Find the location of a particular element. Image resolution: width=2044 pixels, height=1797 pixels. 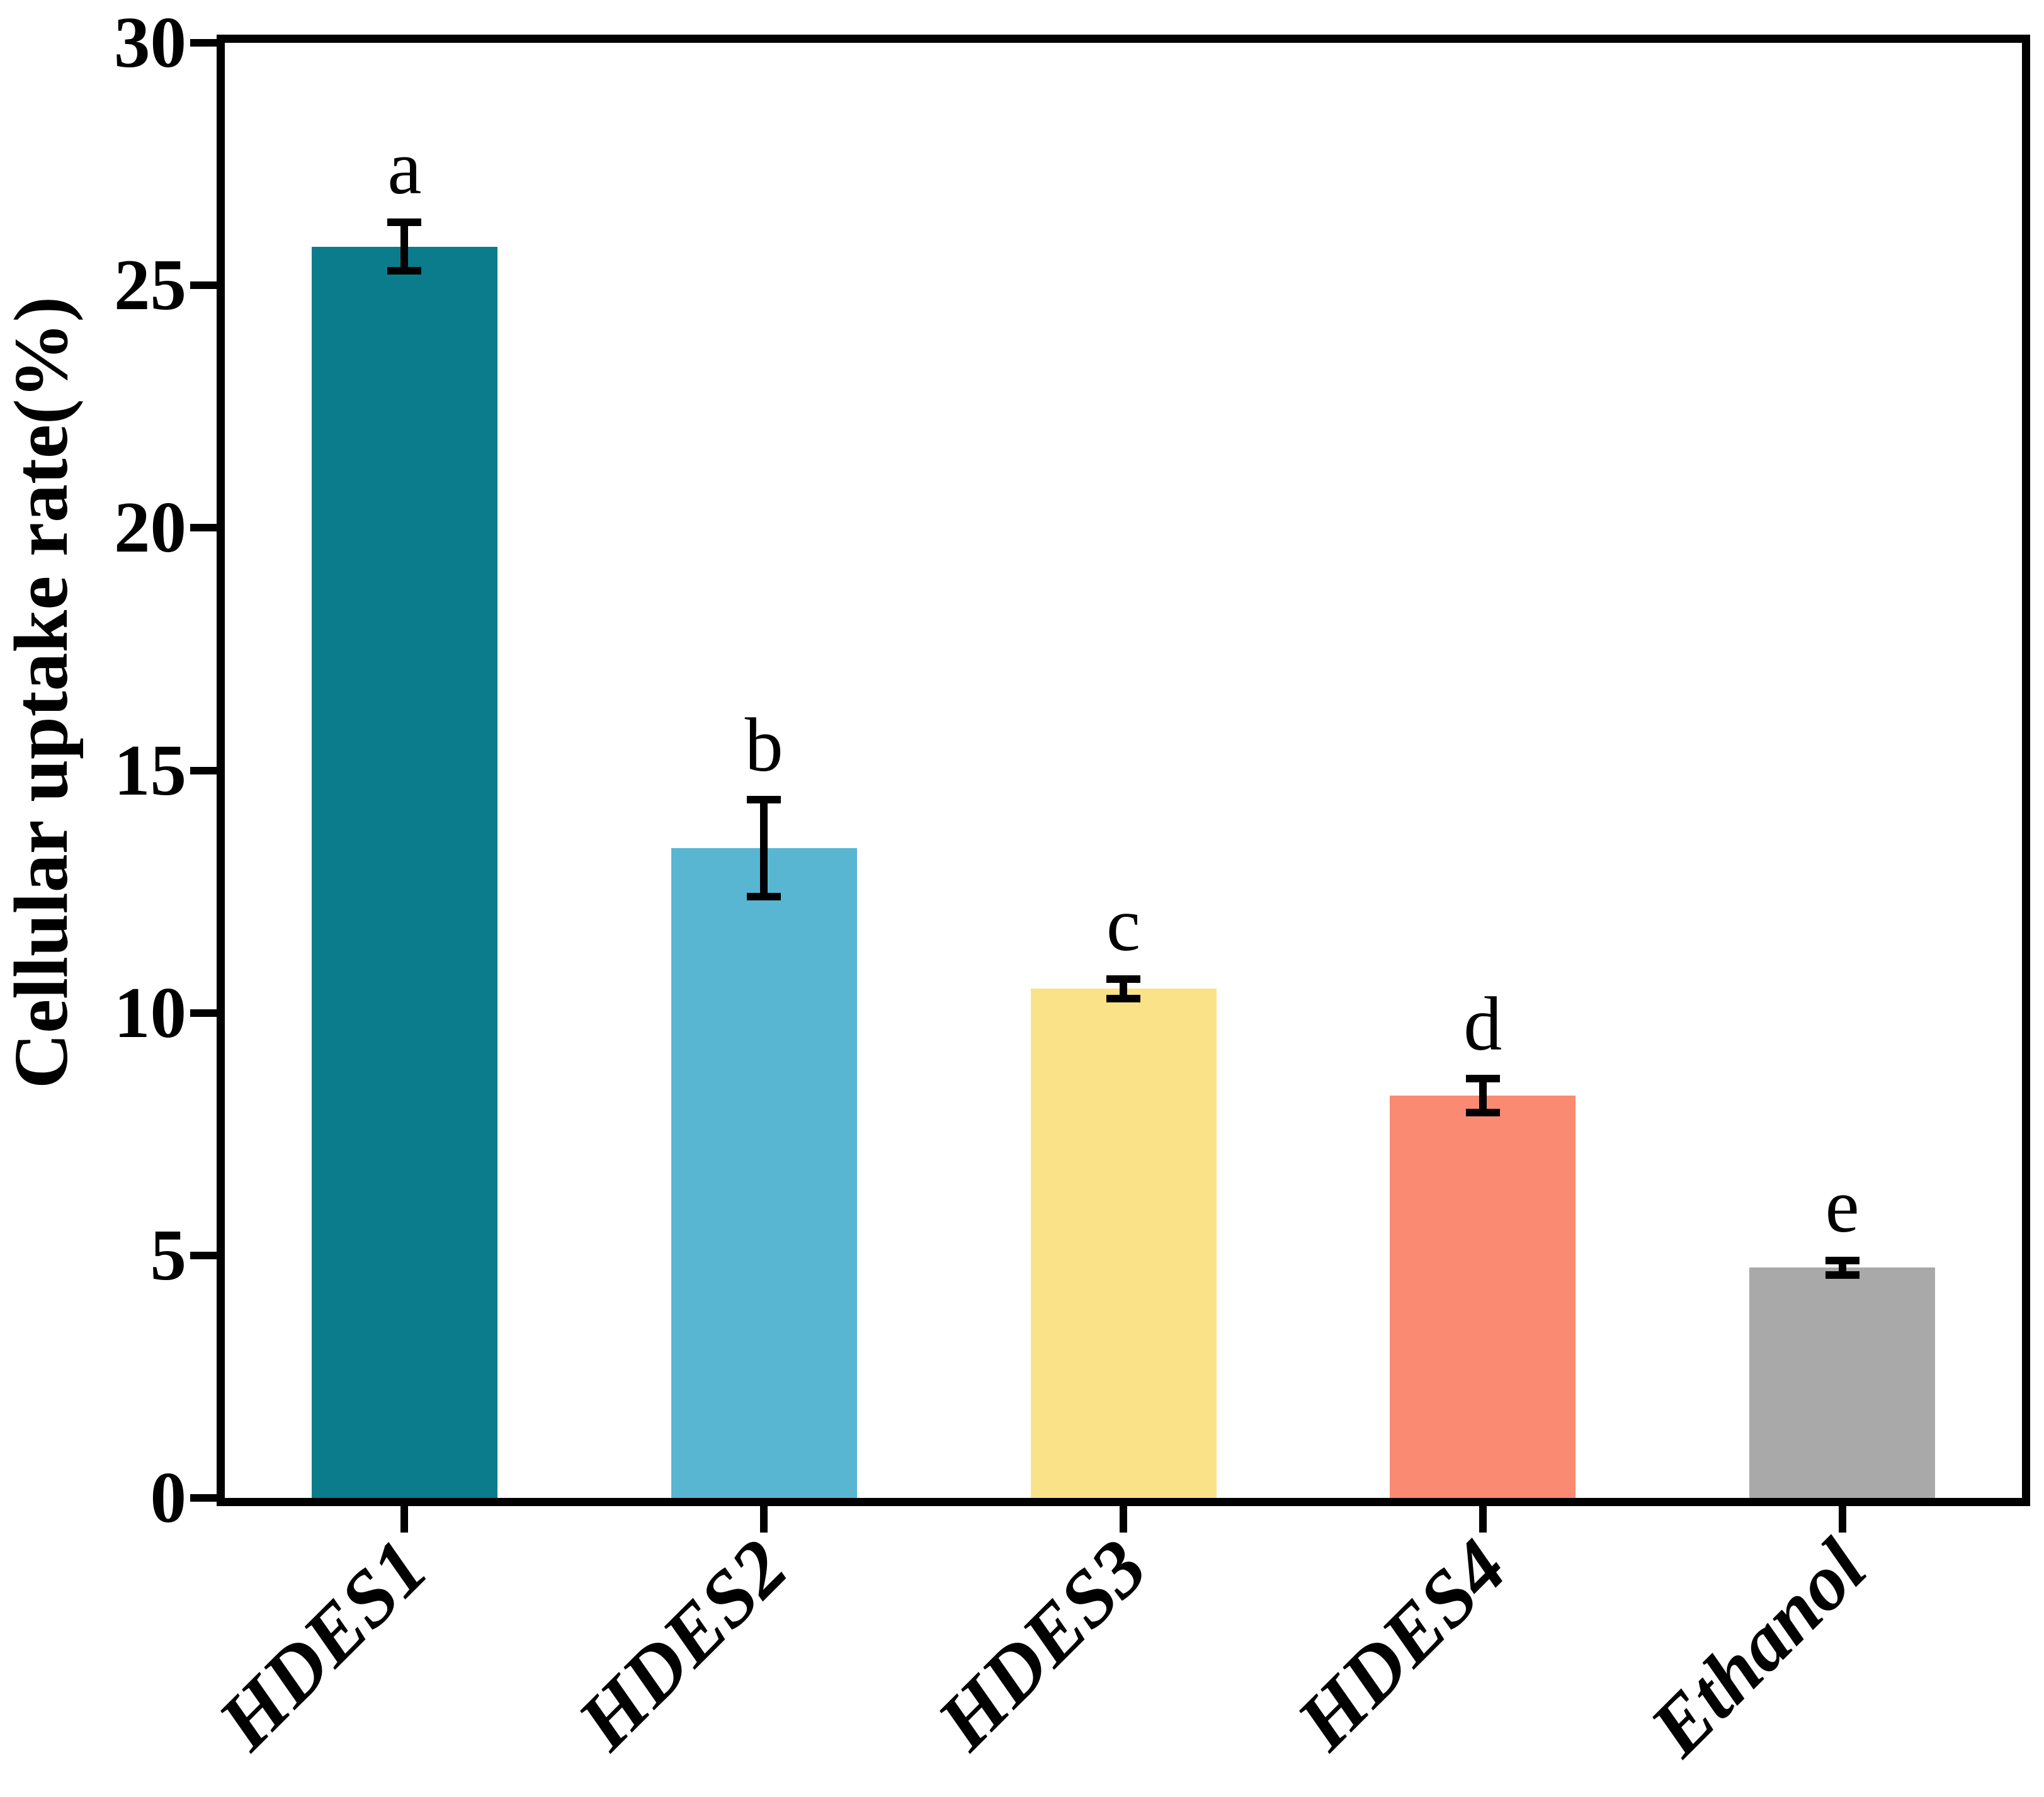

bar-hdes4 is located at coordinates (1483, 1296).